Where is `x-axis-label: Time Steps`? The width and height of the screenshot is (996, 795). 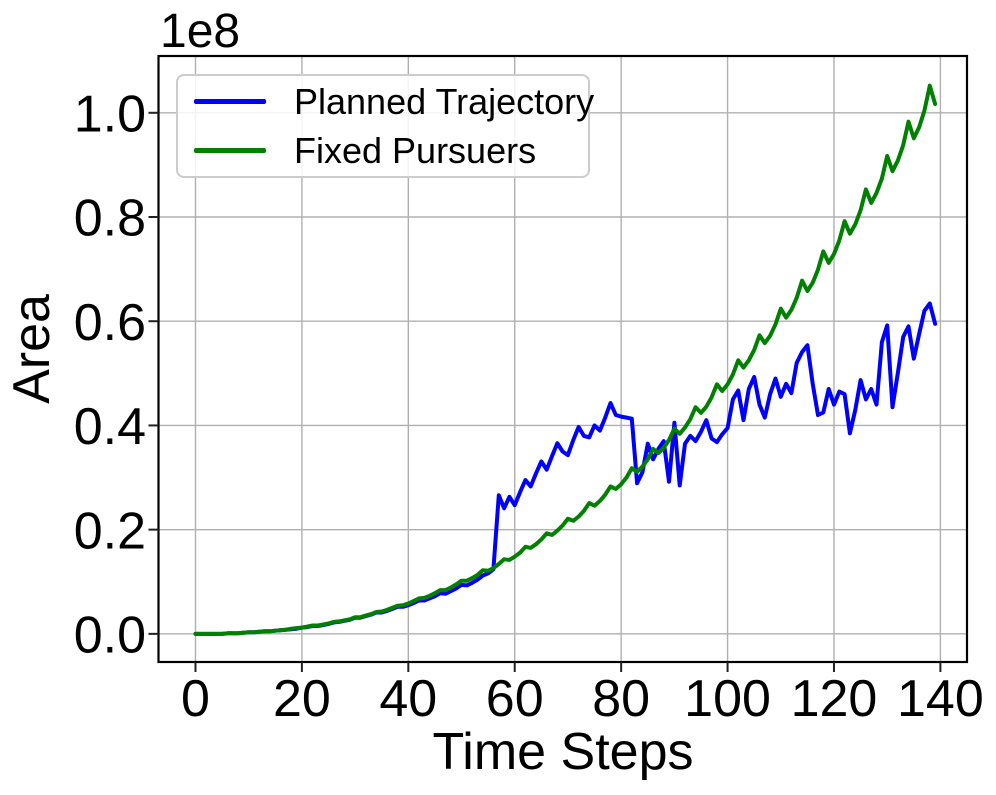
x-axis-label: Time Steps is located at coordinates (563, 752).